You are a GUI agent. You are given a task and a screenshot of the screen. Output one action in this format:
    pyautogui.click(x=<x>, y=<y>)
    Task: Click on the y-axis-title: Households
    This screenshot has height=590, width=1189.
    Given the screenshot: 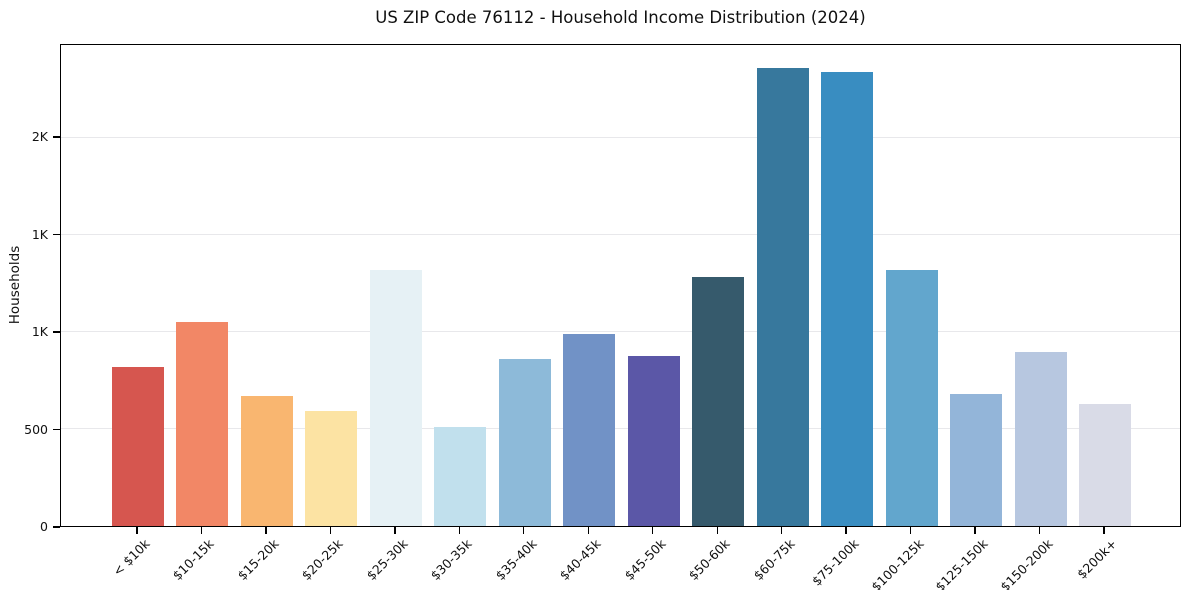 What is the action you would take?
    pyautogui.click(x=15, y=285)
    